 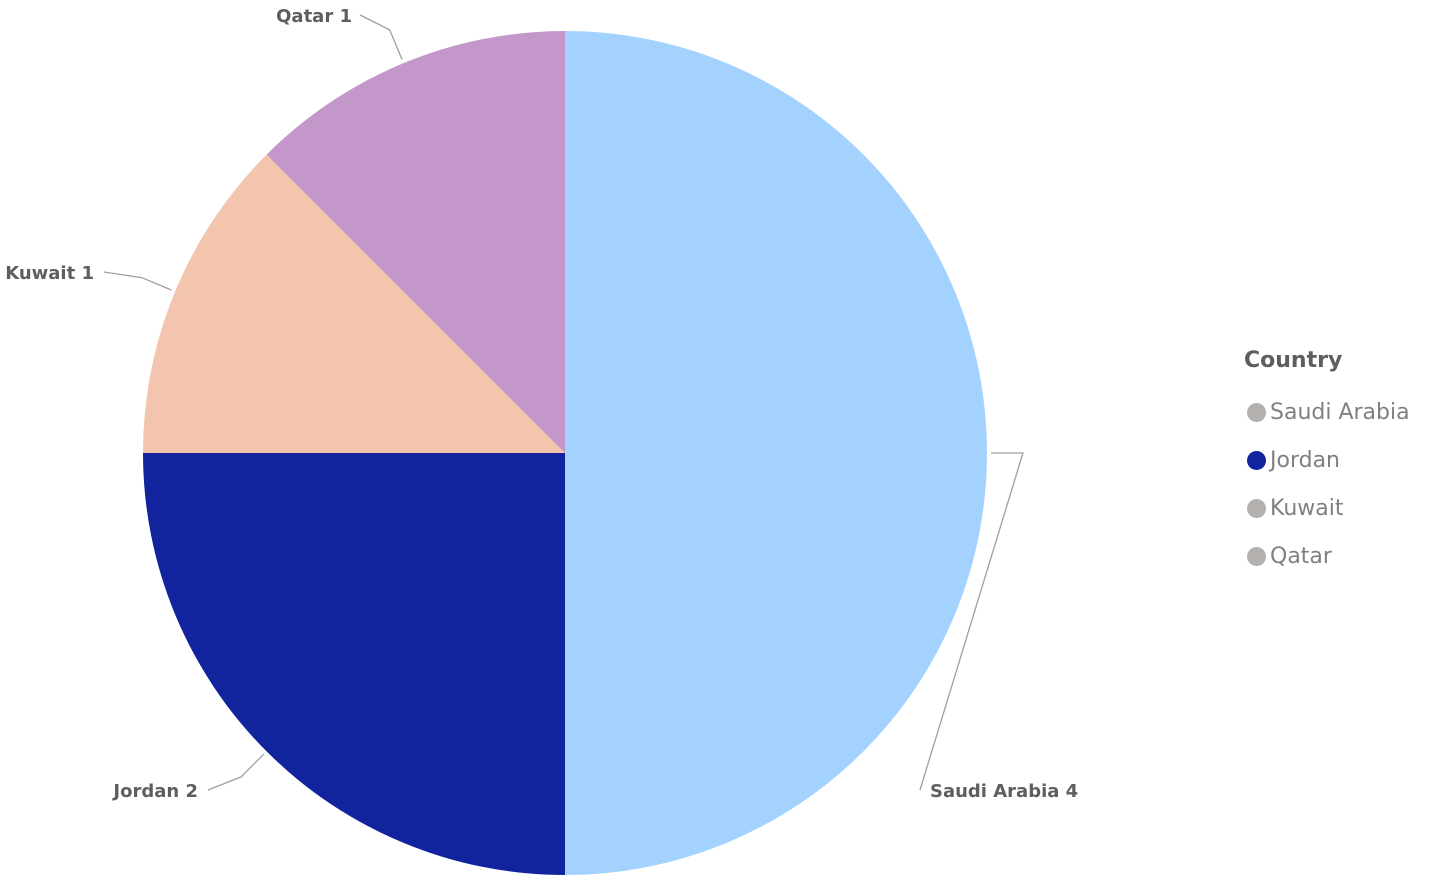 I want to click on leader-line-kuwait, so click(x=137, y=281).